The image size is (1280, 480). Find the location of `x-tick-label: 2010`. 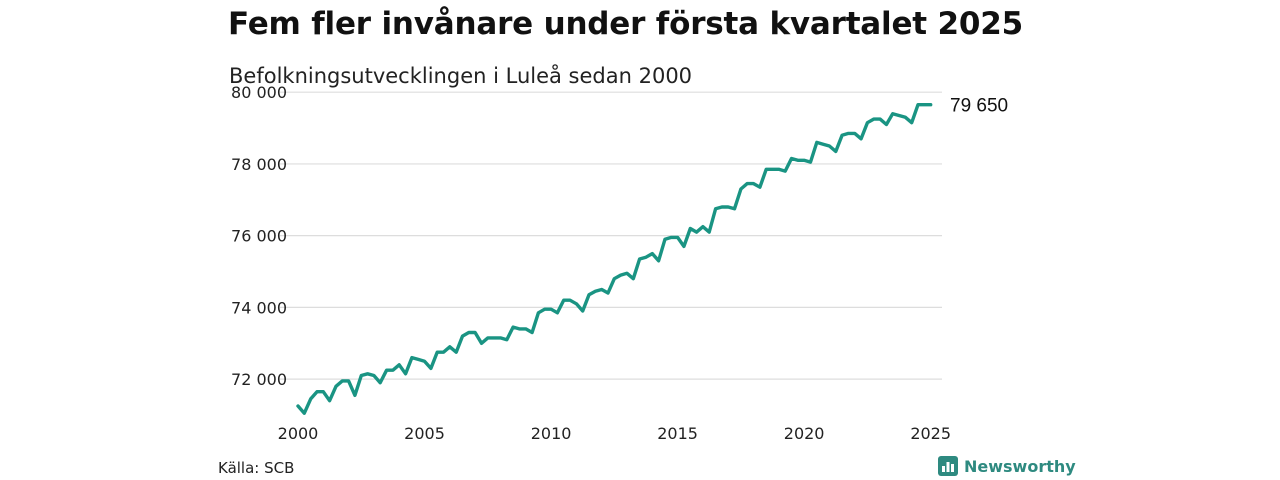

x-tick-label: 2010 is located at coordinates (551, 433).